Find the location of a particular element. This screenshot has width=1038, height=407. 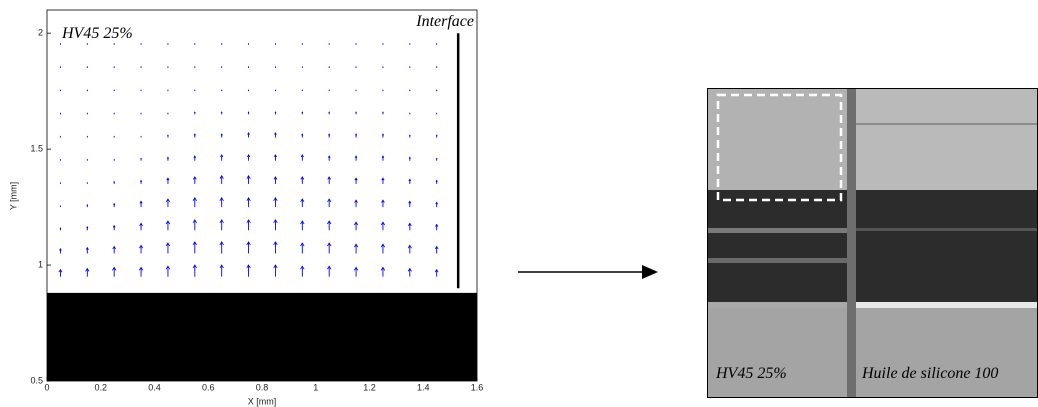

x-tick-label: 1 is located at coordinates (315, 387).